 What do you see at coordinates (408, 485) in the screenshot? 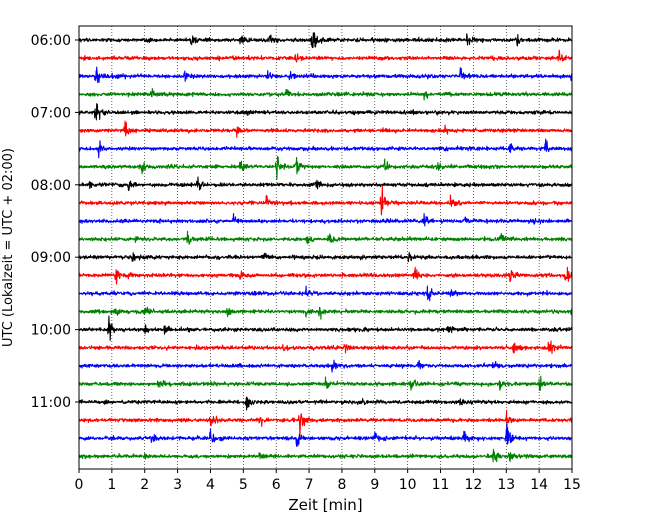
I see `x-tick-label: 10` at bounding box center [408, 485].